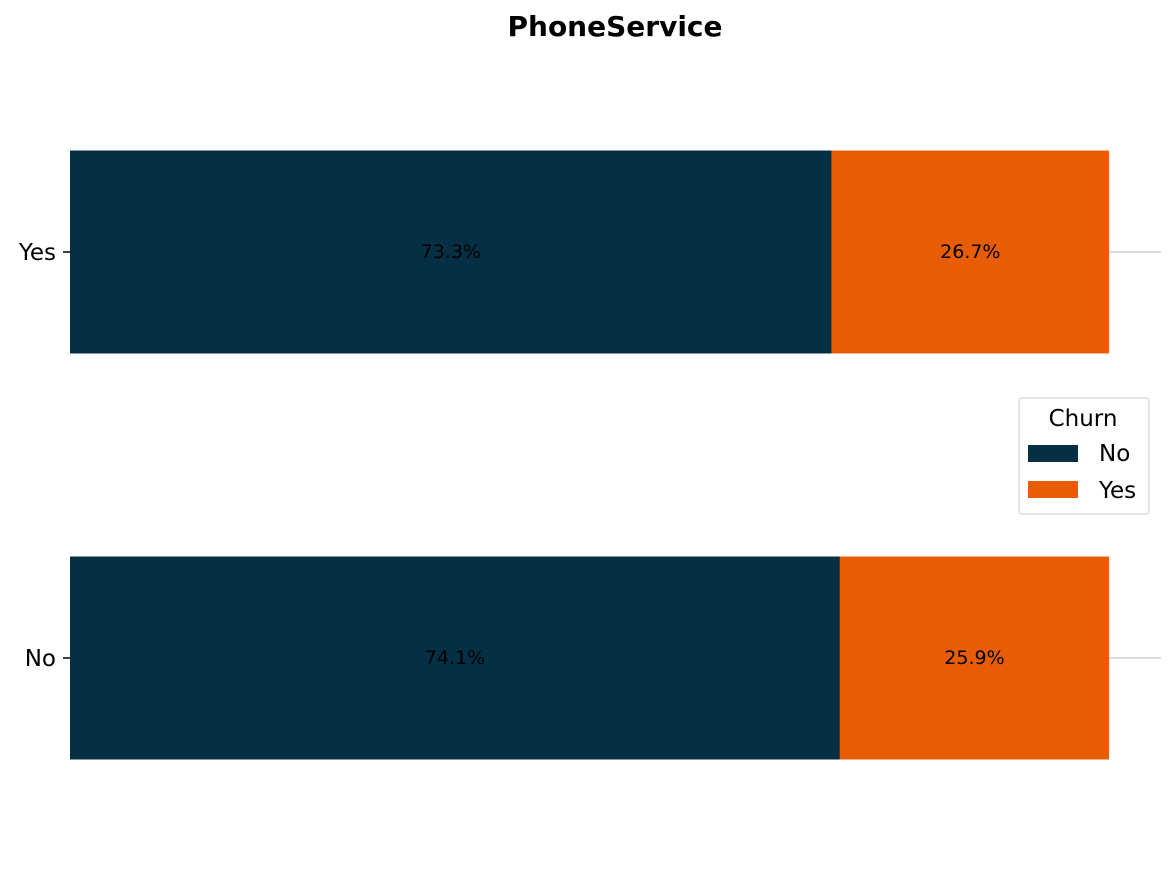  Describe the element at coordinates (1053, 489) in the screenshot. I see `legend-swatch-yes` at that location.